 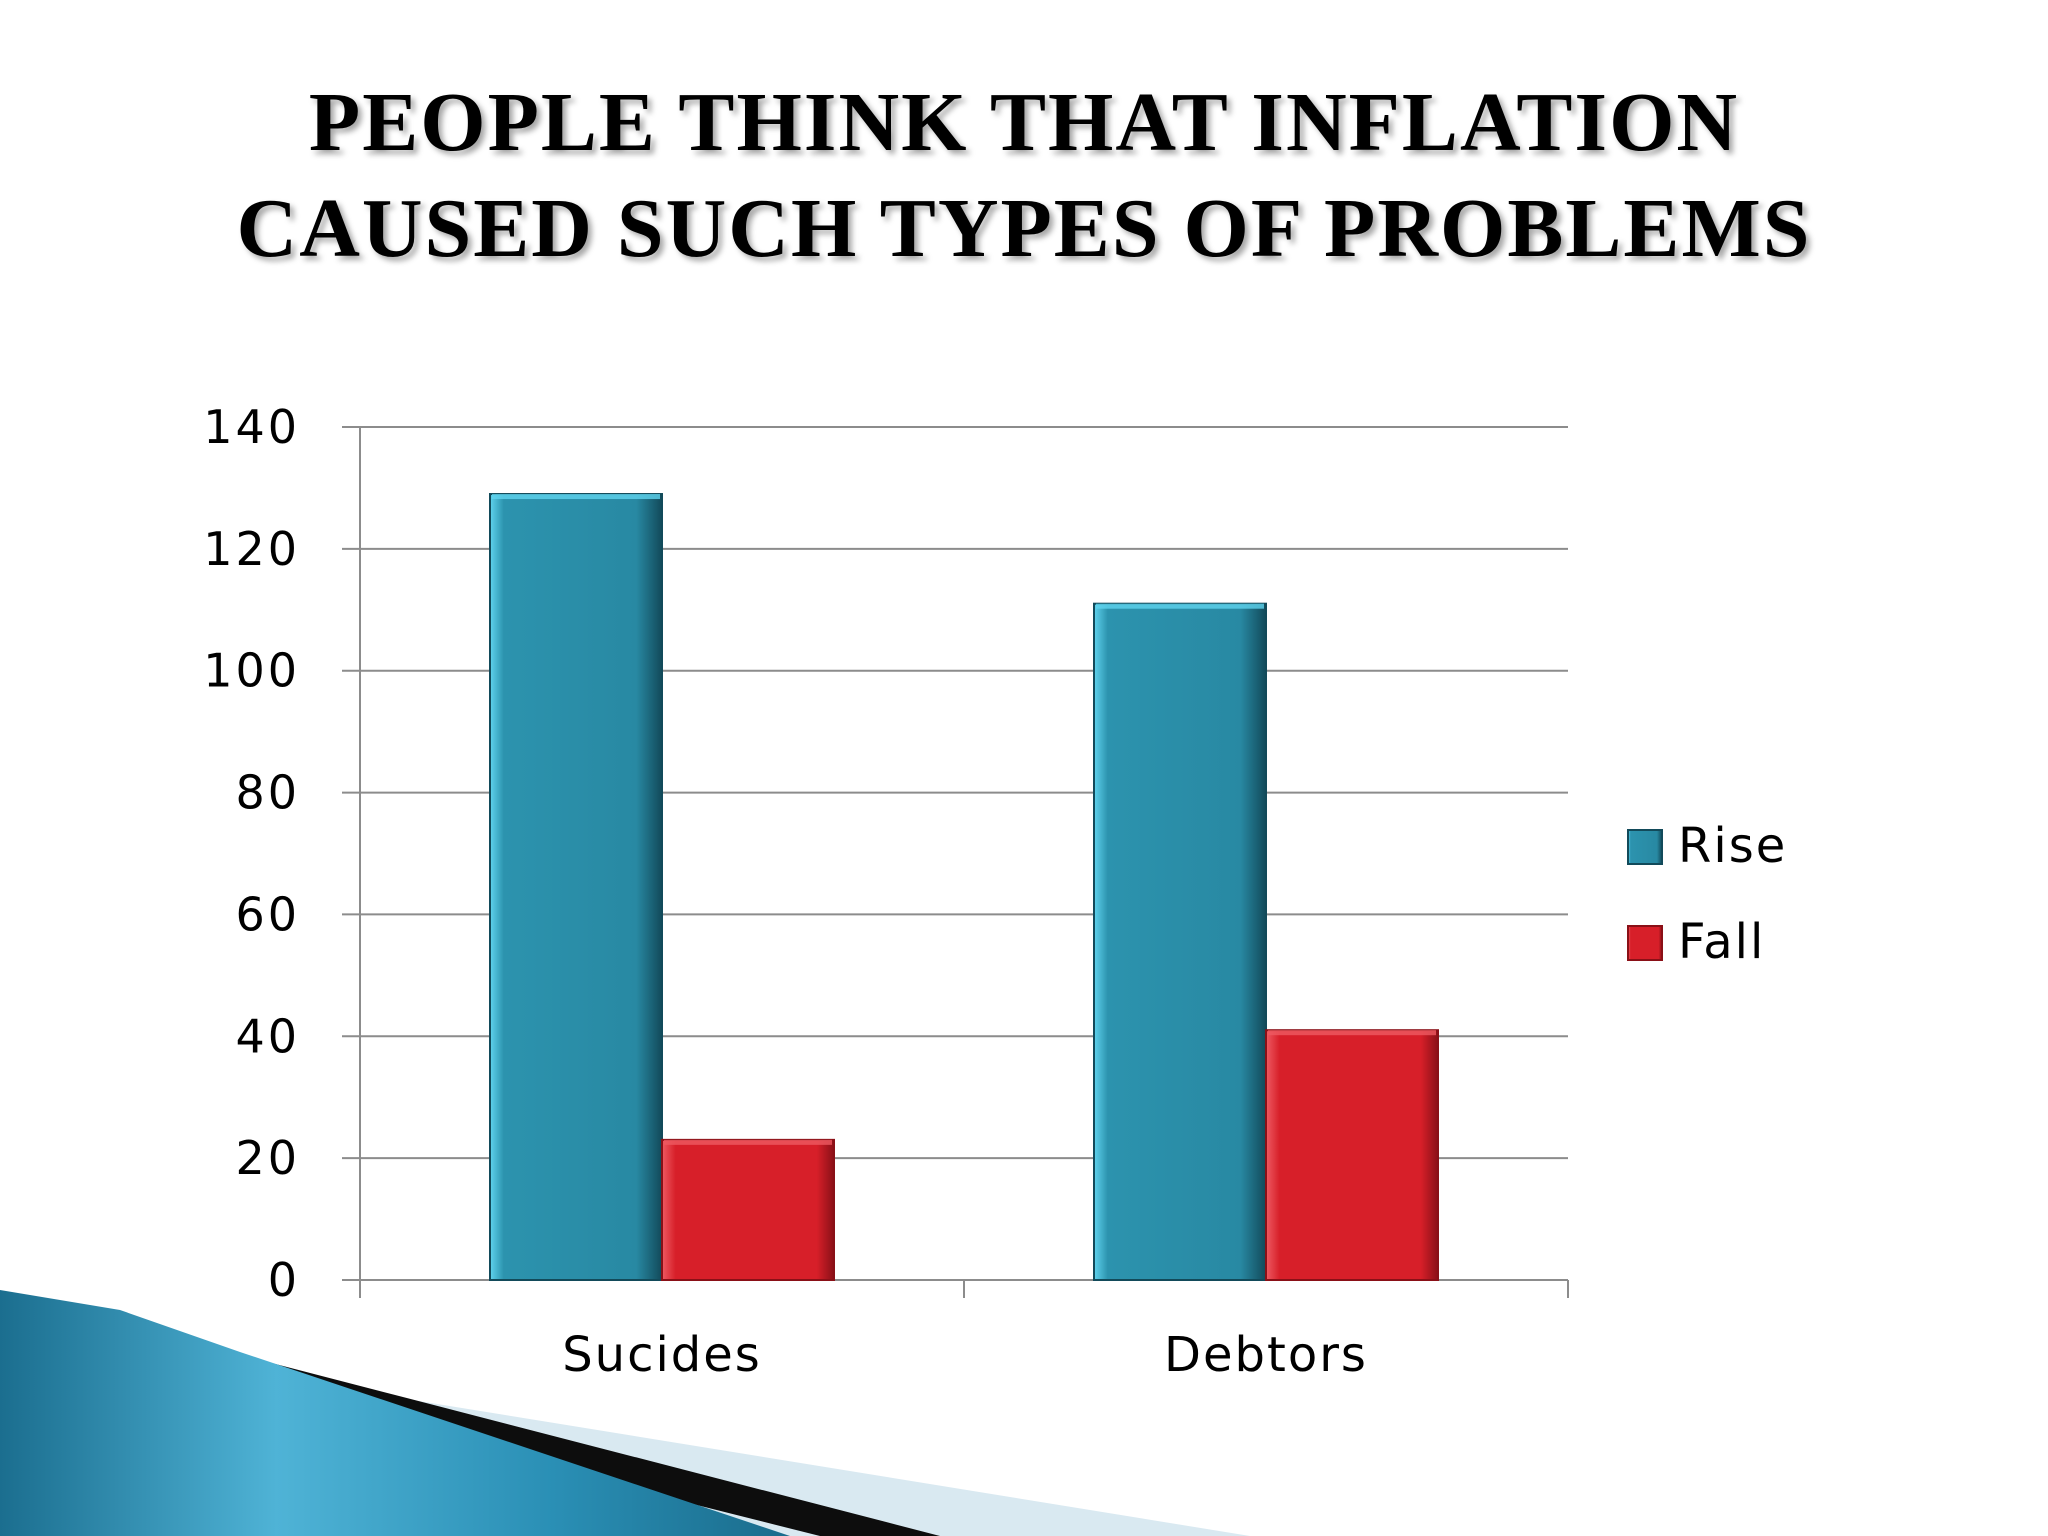 What do you see at coordinates (1266, 1355) in the screenshot?
I see `category-label: Debtors` at bounding box center [1266, 1355].